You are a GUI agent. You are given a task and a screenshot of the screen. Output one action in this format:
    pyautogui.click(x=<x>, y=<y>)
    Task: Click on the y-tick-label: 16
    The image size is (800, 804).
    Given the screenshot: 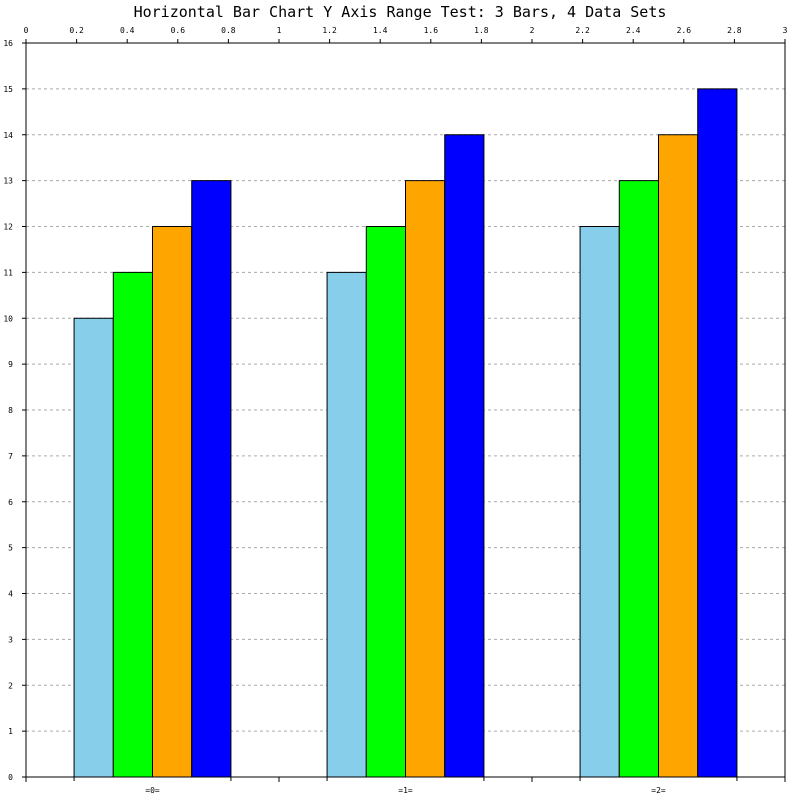 What is the action you would take?
    pyautogui.click(x=8, y=43)
    